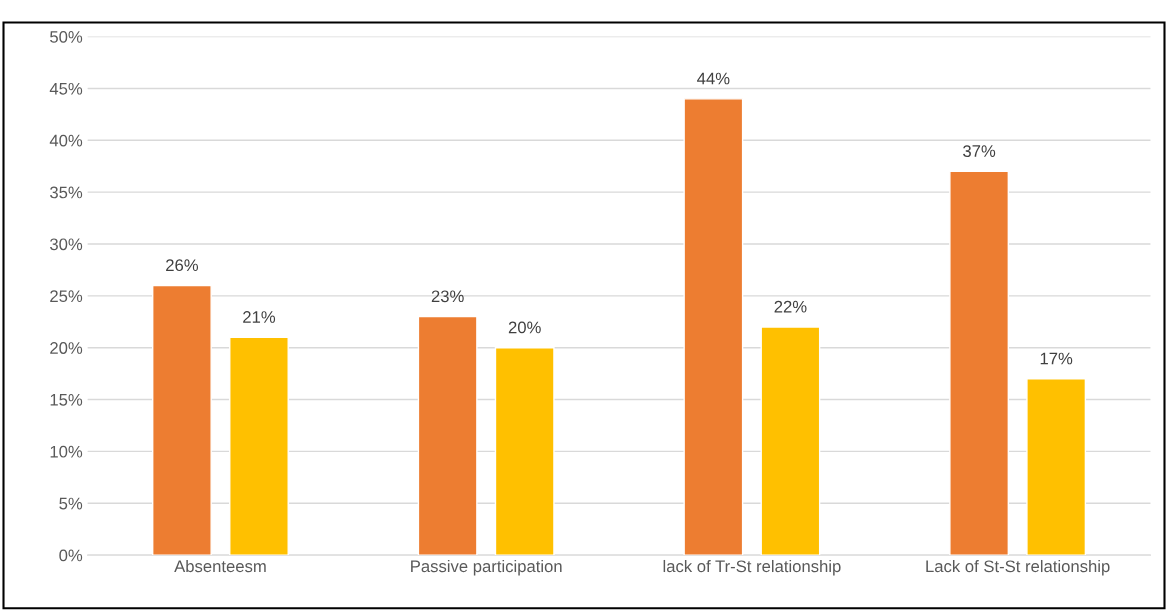 The image size is (1168, 610). Describe the element at coordinates (66, 296) in the screenshot. I see `y-tick-label: 25%` at that location.